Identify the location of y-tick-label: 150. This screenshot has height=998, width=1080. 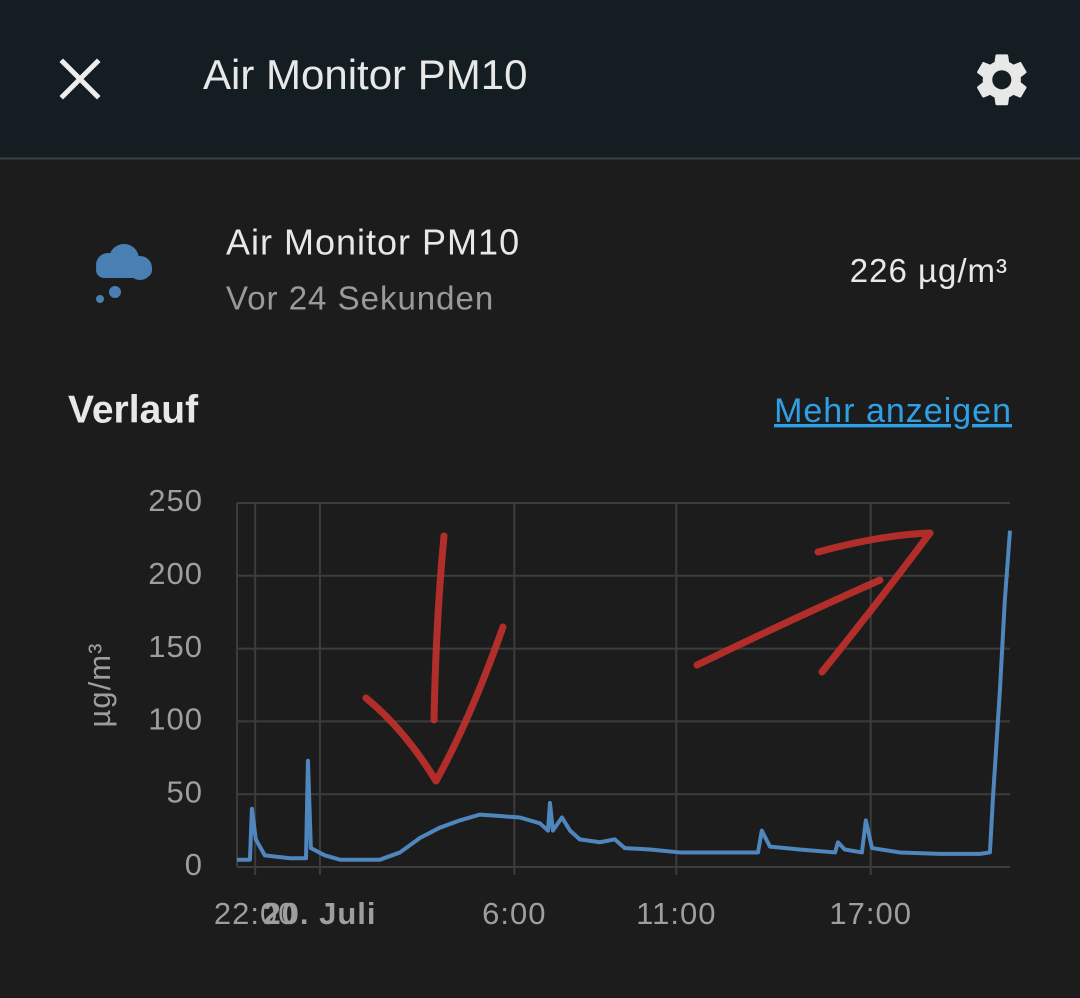
(175, 646).